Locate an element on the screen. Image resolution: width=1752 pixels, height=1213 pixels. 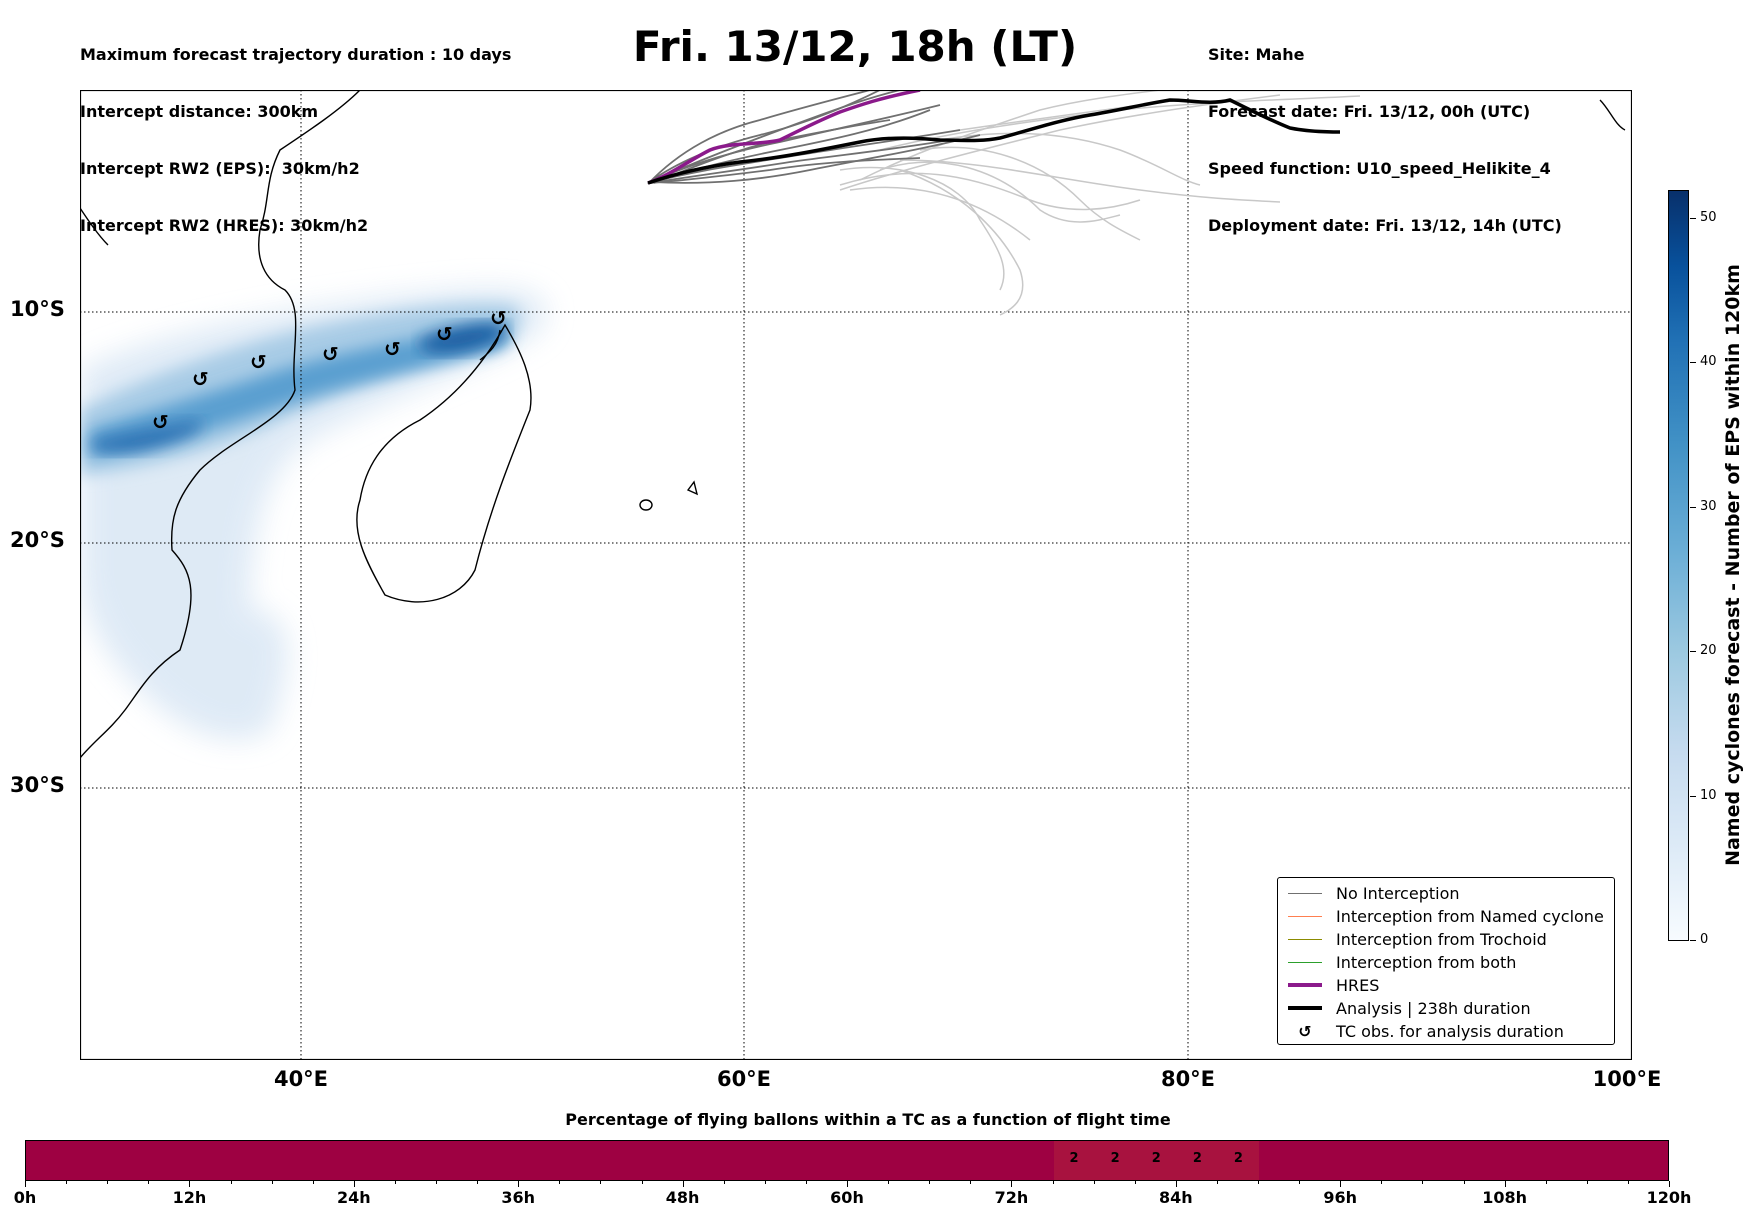
legend-label: Interception from Named cyclone is located at coordinates (1470, 916).